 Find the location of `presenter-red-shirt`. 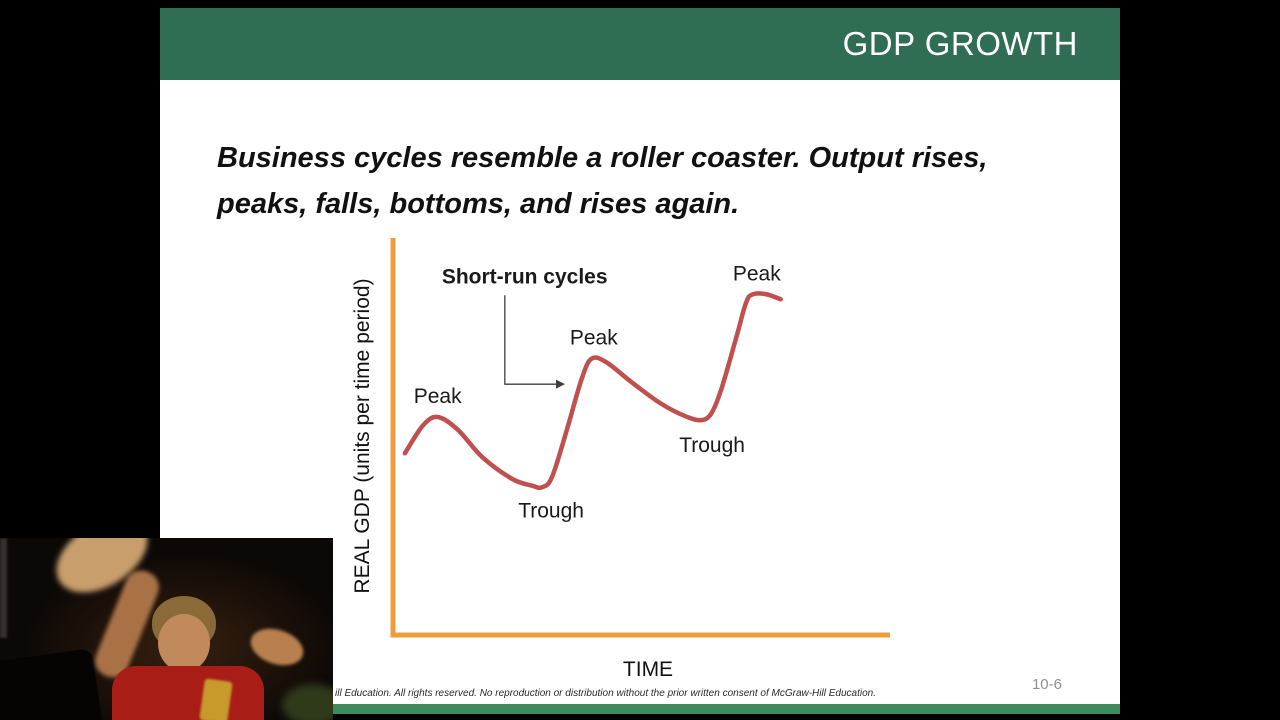

presenter-red-shirt is located at coordinates (188, 693).